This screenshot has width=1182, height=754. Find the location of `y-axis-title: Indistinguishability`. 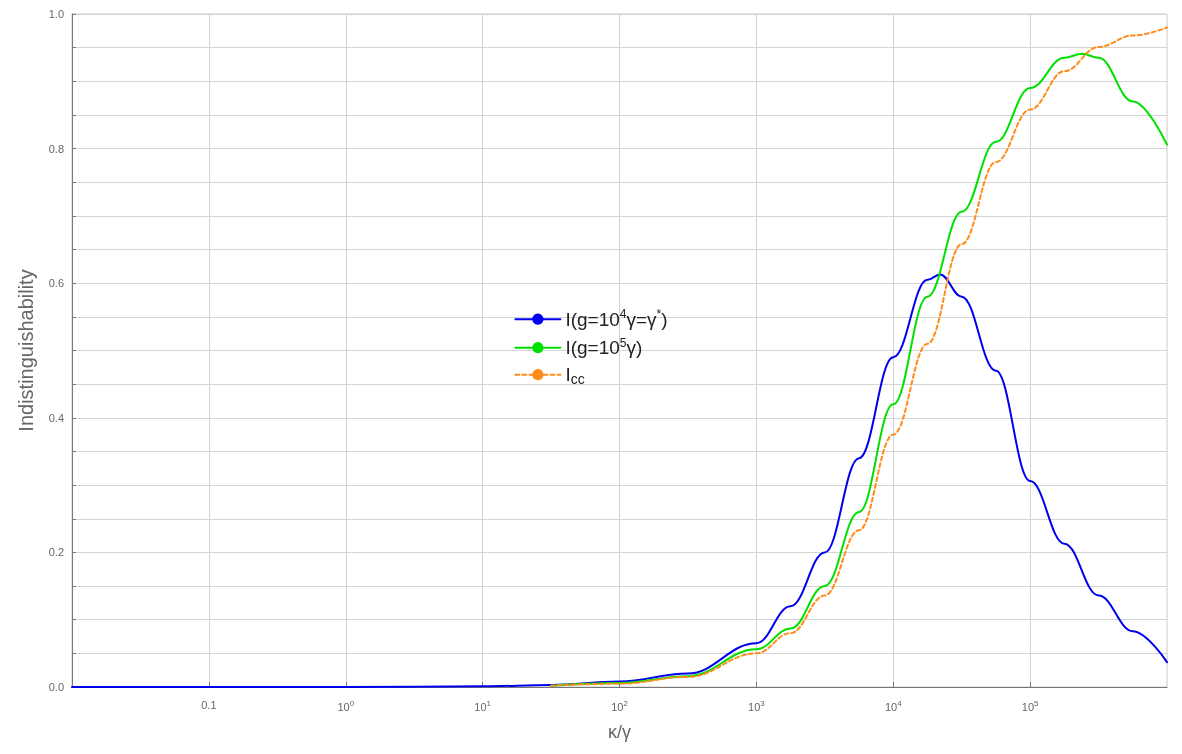

y-axis-title: Indistinguishability is located at coordinates (26, 350).